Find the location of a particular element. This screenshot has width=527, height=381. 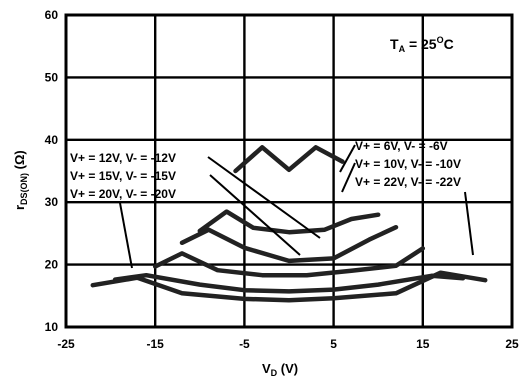

arrow-20v is located at coordinates (126, 235).